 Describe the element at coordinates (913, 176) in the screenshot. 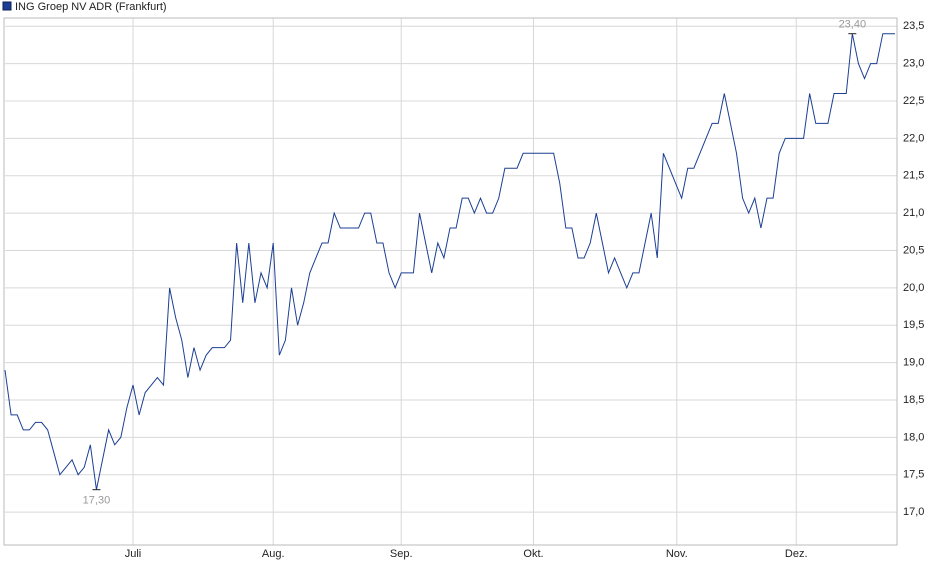

I see `y-tick-label: 21,5` at that location.